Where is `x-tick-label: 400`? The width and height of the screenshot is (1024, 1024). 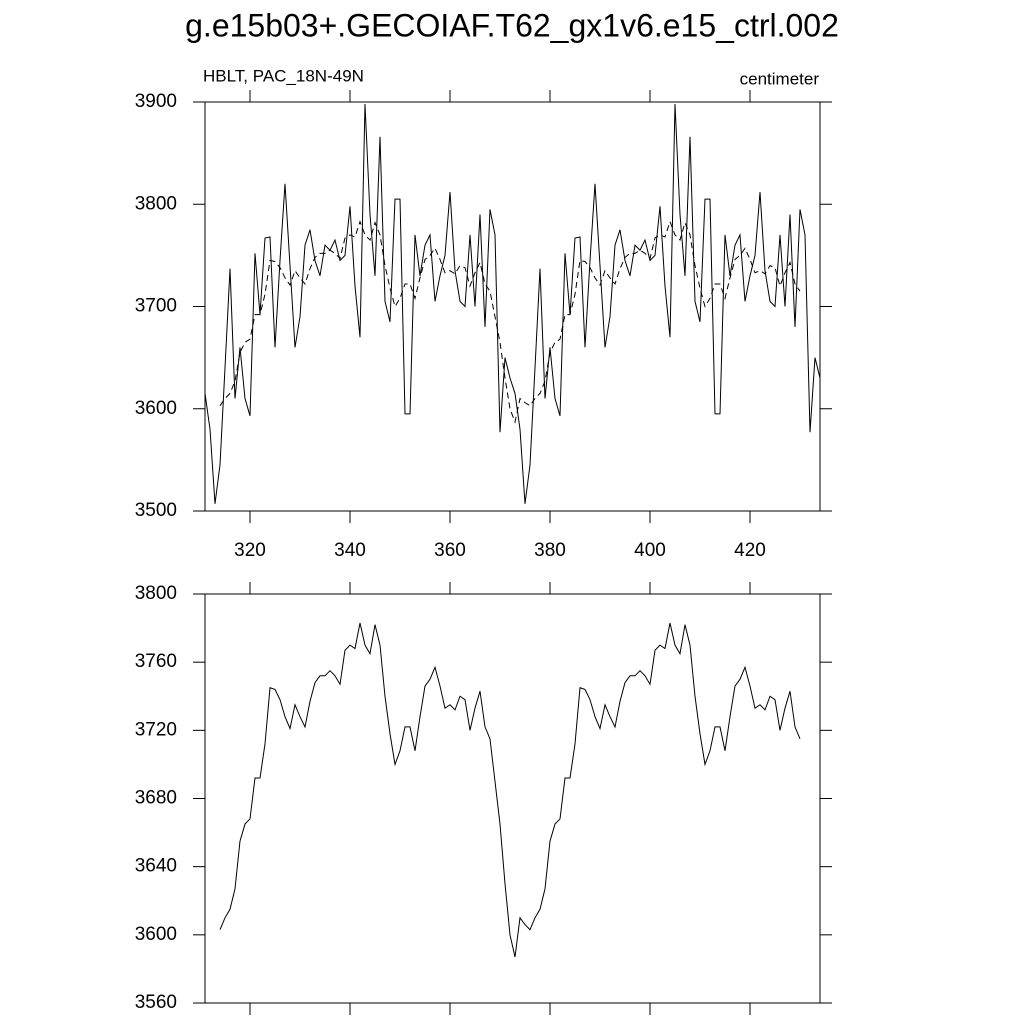
x-tick-label: 400 is located at coordinates (650, 550).